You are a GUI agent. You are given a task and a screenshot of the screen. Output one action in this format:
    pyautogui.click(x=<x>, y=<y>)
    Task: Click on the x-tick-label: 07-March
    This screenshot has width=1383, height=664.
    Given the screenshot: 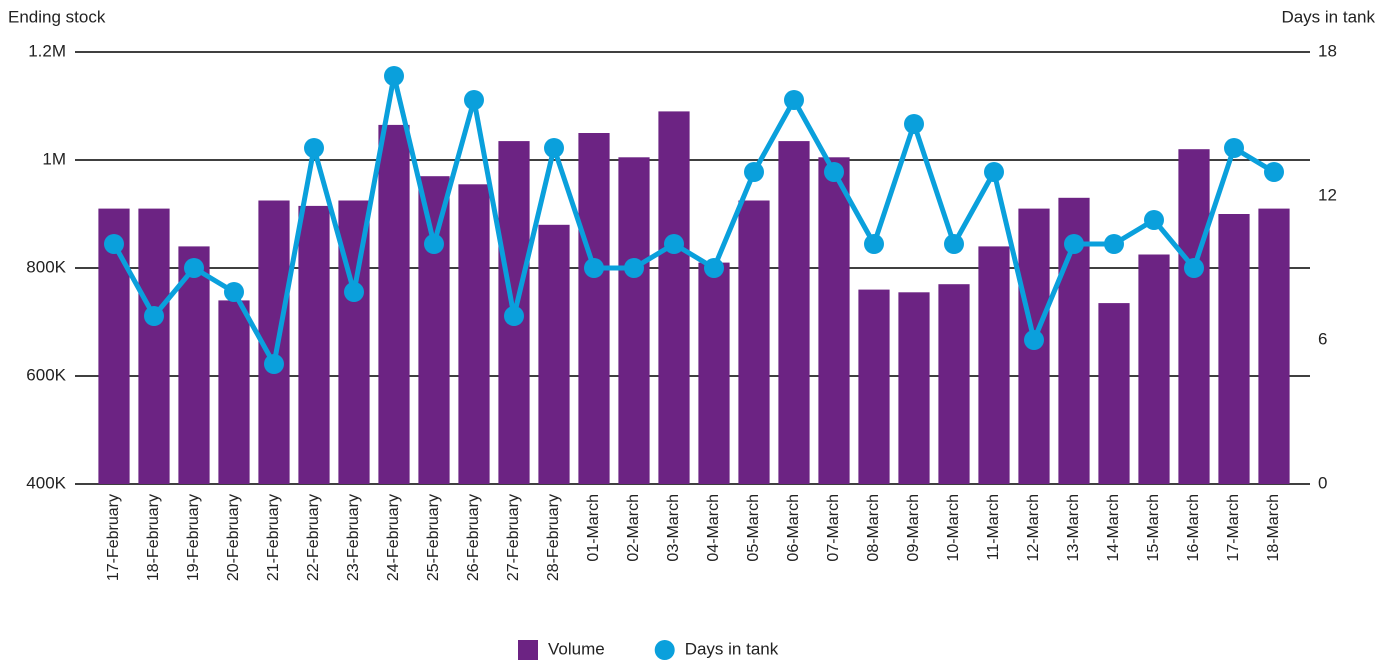 What is the action you would take?
    pyautogui.click(x=833, y=528)
    